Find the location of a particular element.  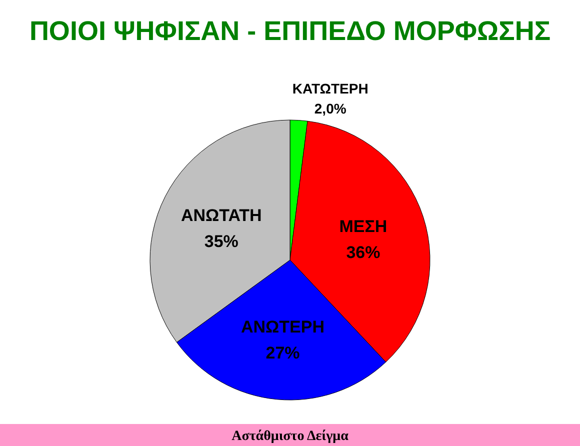

chart-title: ΠΟΙΟΙ ΨΗΦΙΣΑΝ - ΕΠΙΠΕΔΟ ΜΟΡΦΩΣΗΣ is located at coordinates (290, 31).